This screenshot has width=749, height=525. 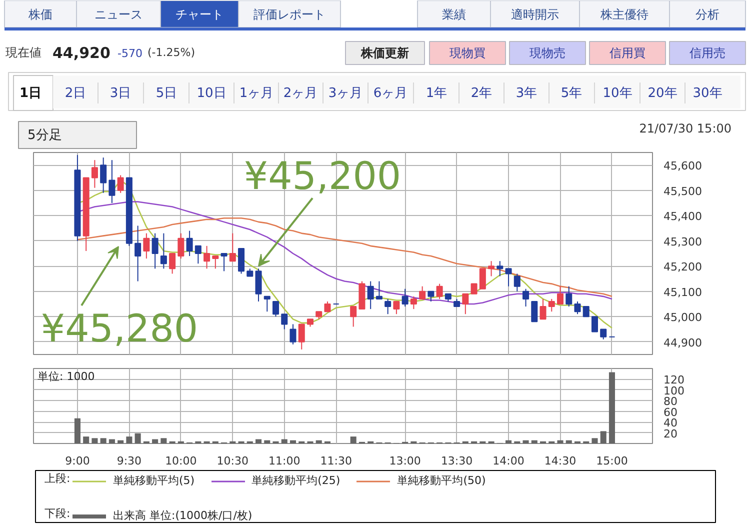 I want to click on category-label: 5日, so click(x=167, y=93).